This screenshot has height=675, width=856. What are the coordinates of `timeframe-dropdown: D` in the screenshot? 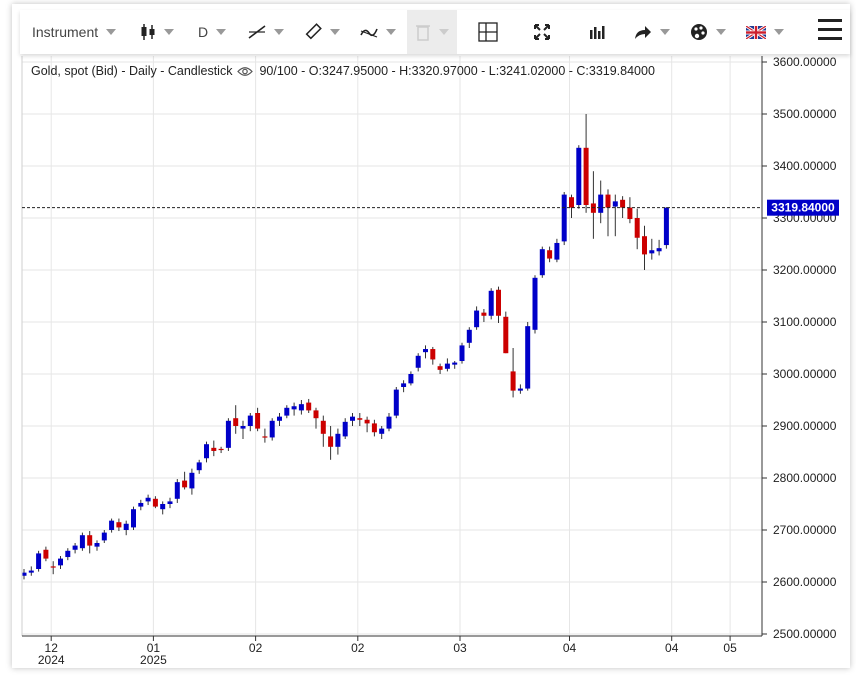 It's located at (212, 32).